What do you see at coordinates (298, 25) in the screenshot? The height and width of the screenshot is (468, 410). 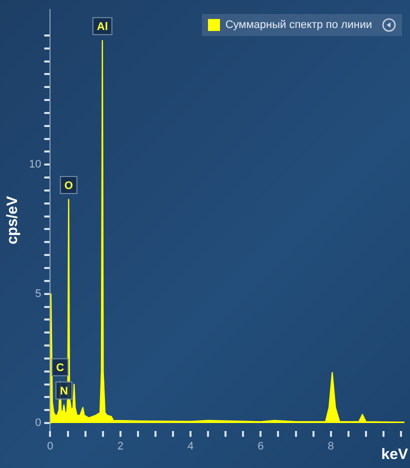 I see `legend-label: Суммарный спектр по линии` at bounding box center [298, 25].